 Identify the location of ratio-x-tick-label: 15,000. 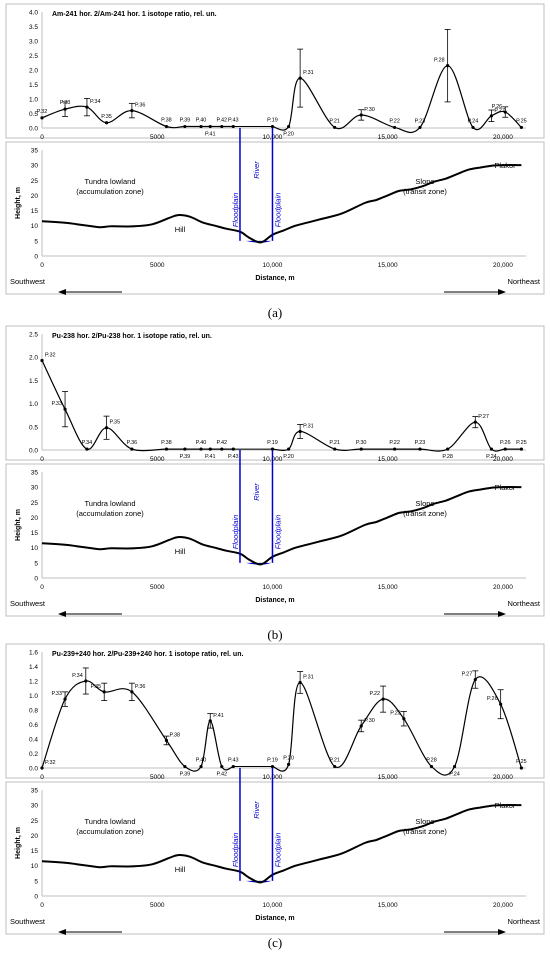
(388, 459).